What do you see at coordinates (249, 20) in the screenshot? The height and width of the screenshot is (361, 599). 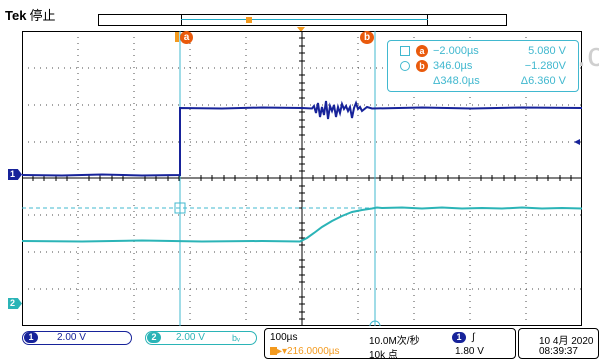 I see `trigger-position-marker` at bounding box center [249, 20].